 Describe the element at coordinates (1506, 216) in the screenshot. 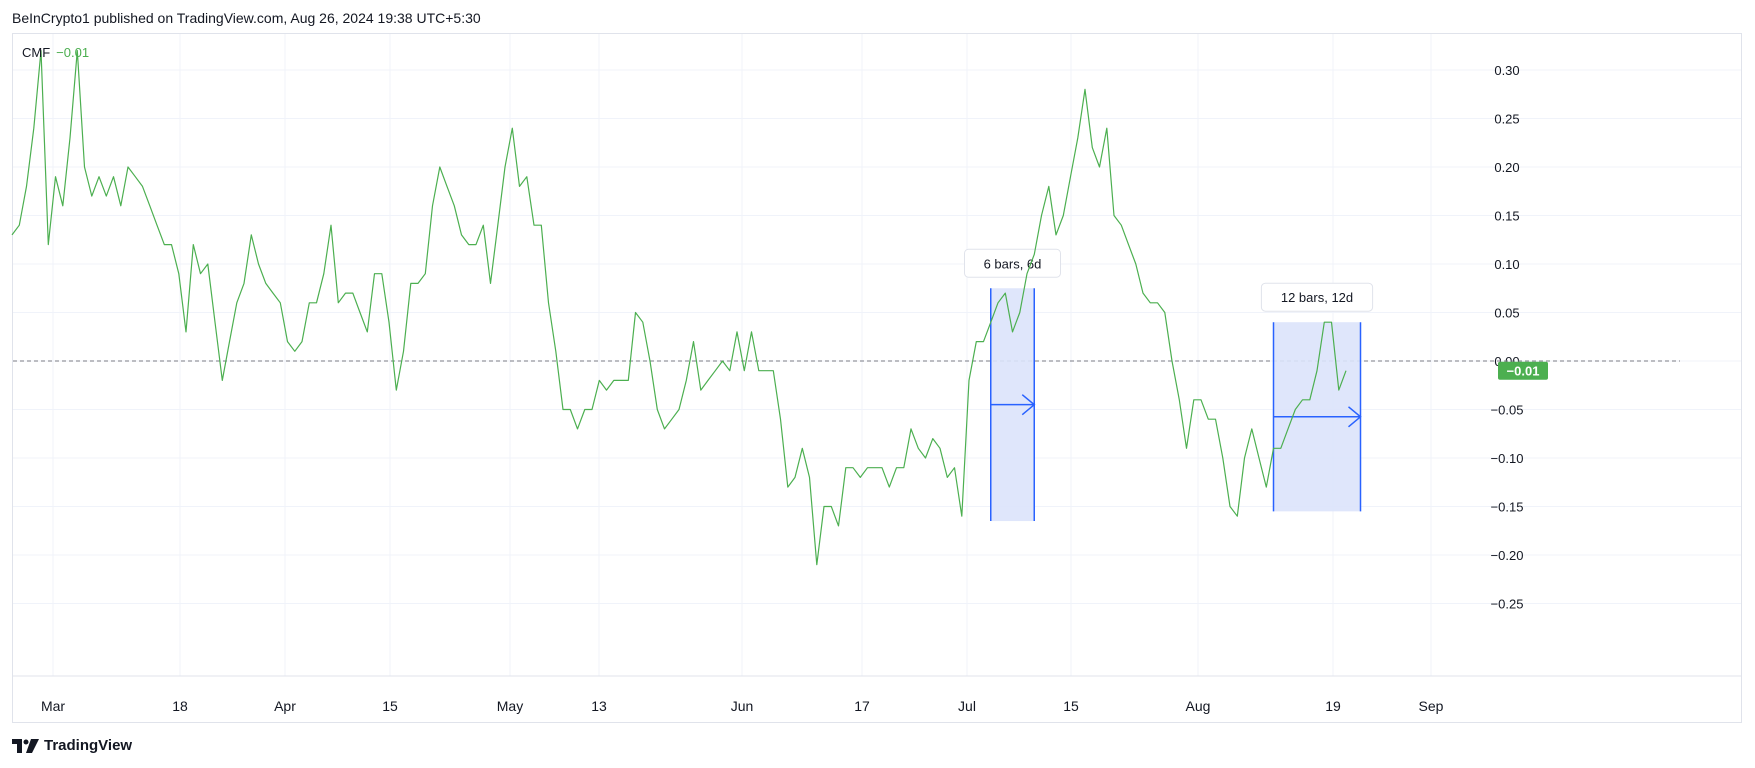

I see `y-tick-label: 0.15` at that location.